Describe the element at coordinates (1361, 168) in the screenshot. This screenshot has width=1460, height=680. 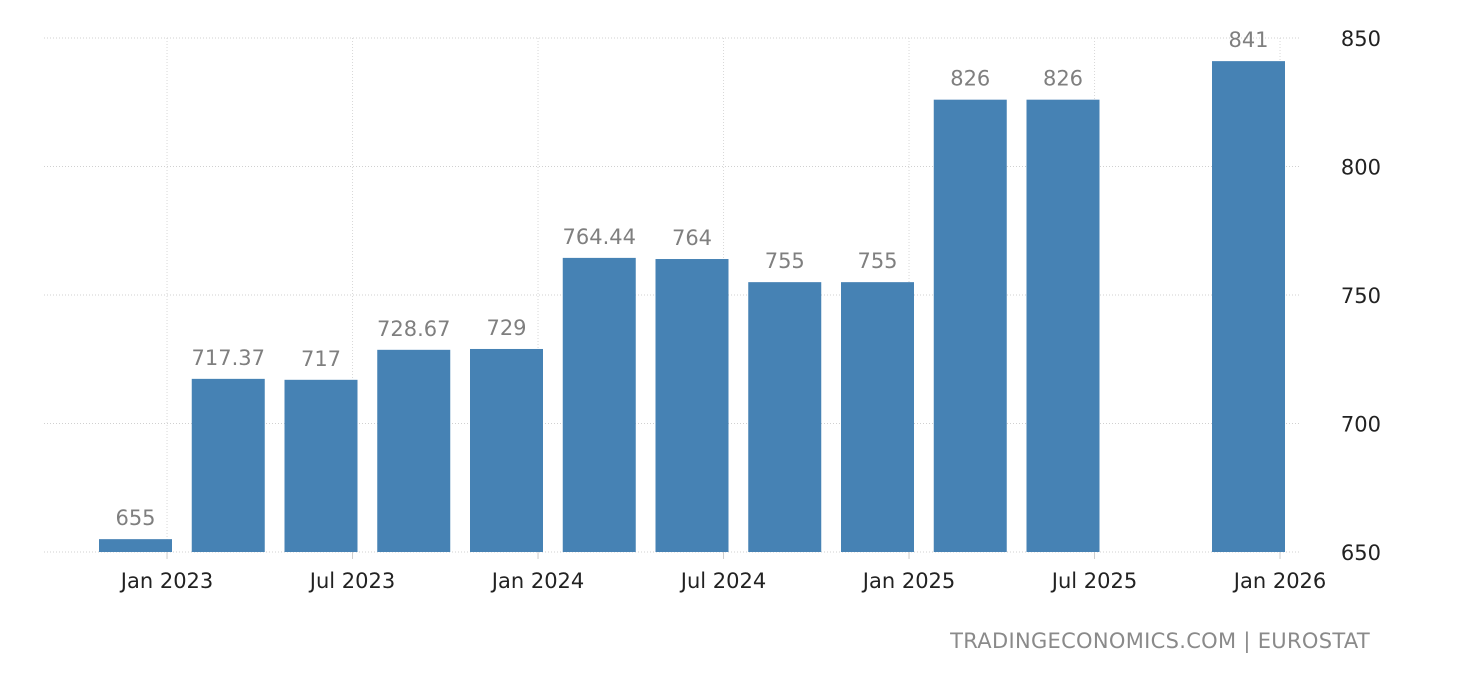
I see `y-tick-label: 800` at that location.